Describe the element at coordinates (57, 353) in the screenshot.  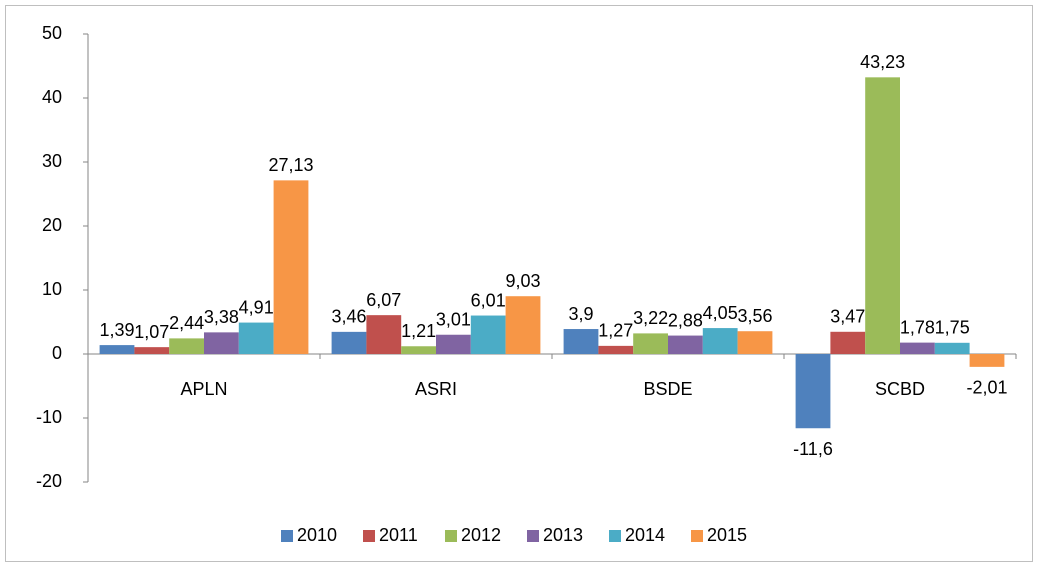
I see `y-tick-label: 0` at that location.